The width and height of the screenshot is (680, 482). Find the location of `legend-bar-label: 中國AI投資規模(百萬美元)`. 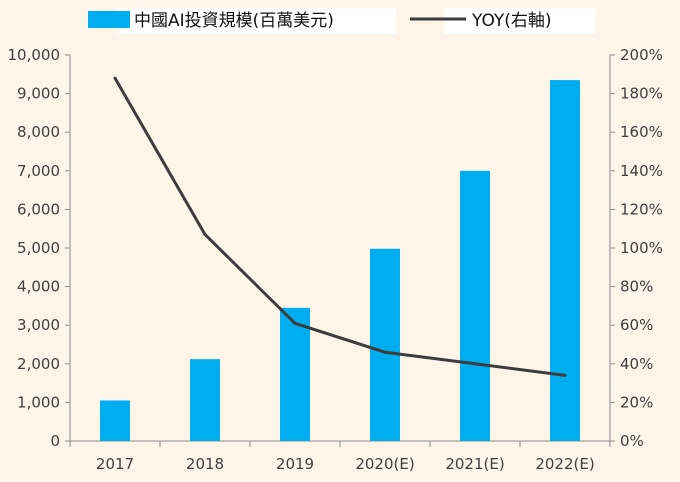

legend-bar-label: 中國AI投資規模(百萬美元) is located at coordinates (234, 21).